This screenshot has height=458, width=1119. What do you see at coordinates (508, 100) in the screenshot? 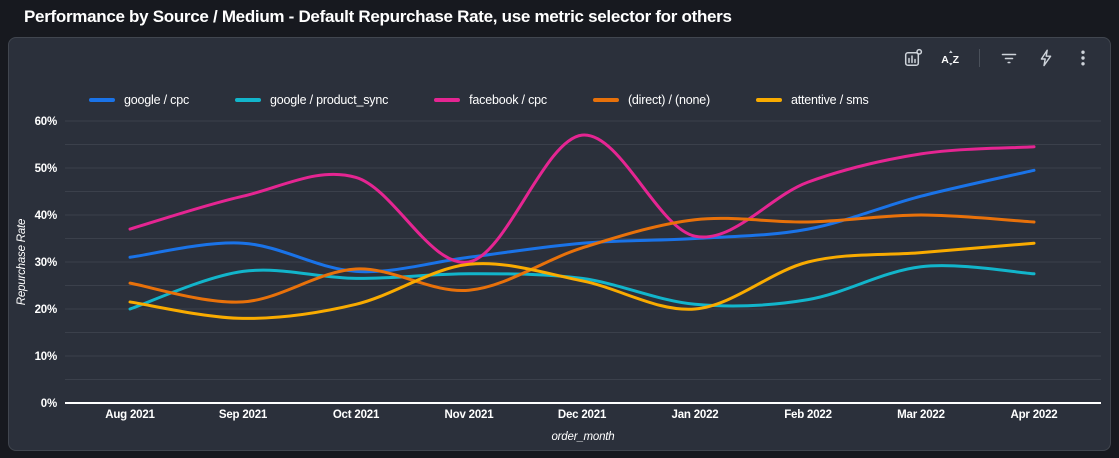
I see `legend-label: facebook / cpc` at bounding box center [508, 100].